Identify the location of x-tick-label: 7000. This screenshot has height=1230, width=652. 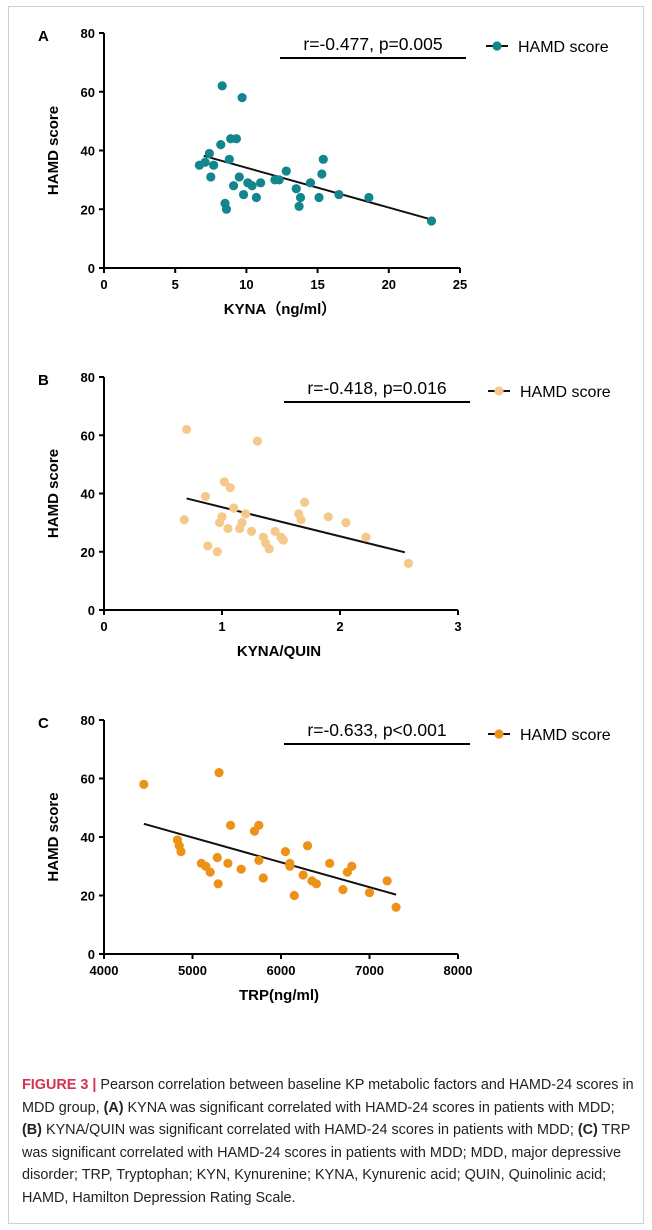
(369, 970).